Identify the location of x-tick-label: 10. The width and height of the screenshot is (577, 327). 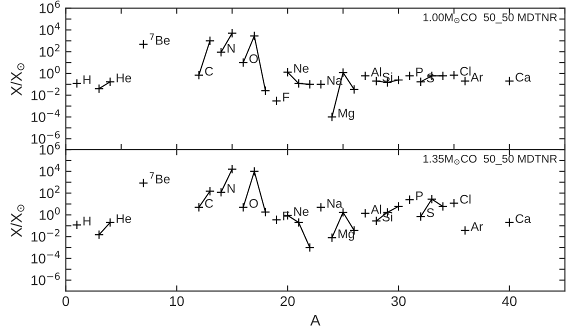
(177, 301).